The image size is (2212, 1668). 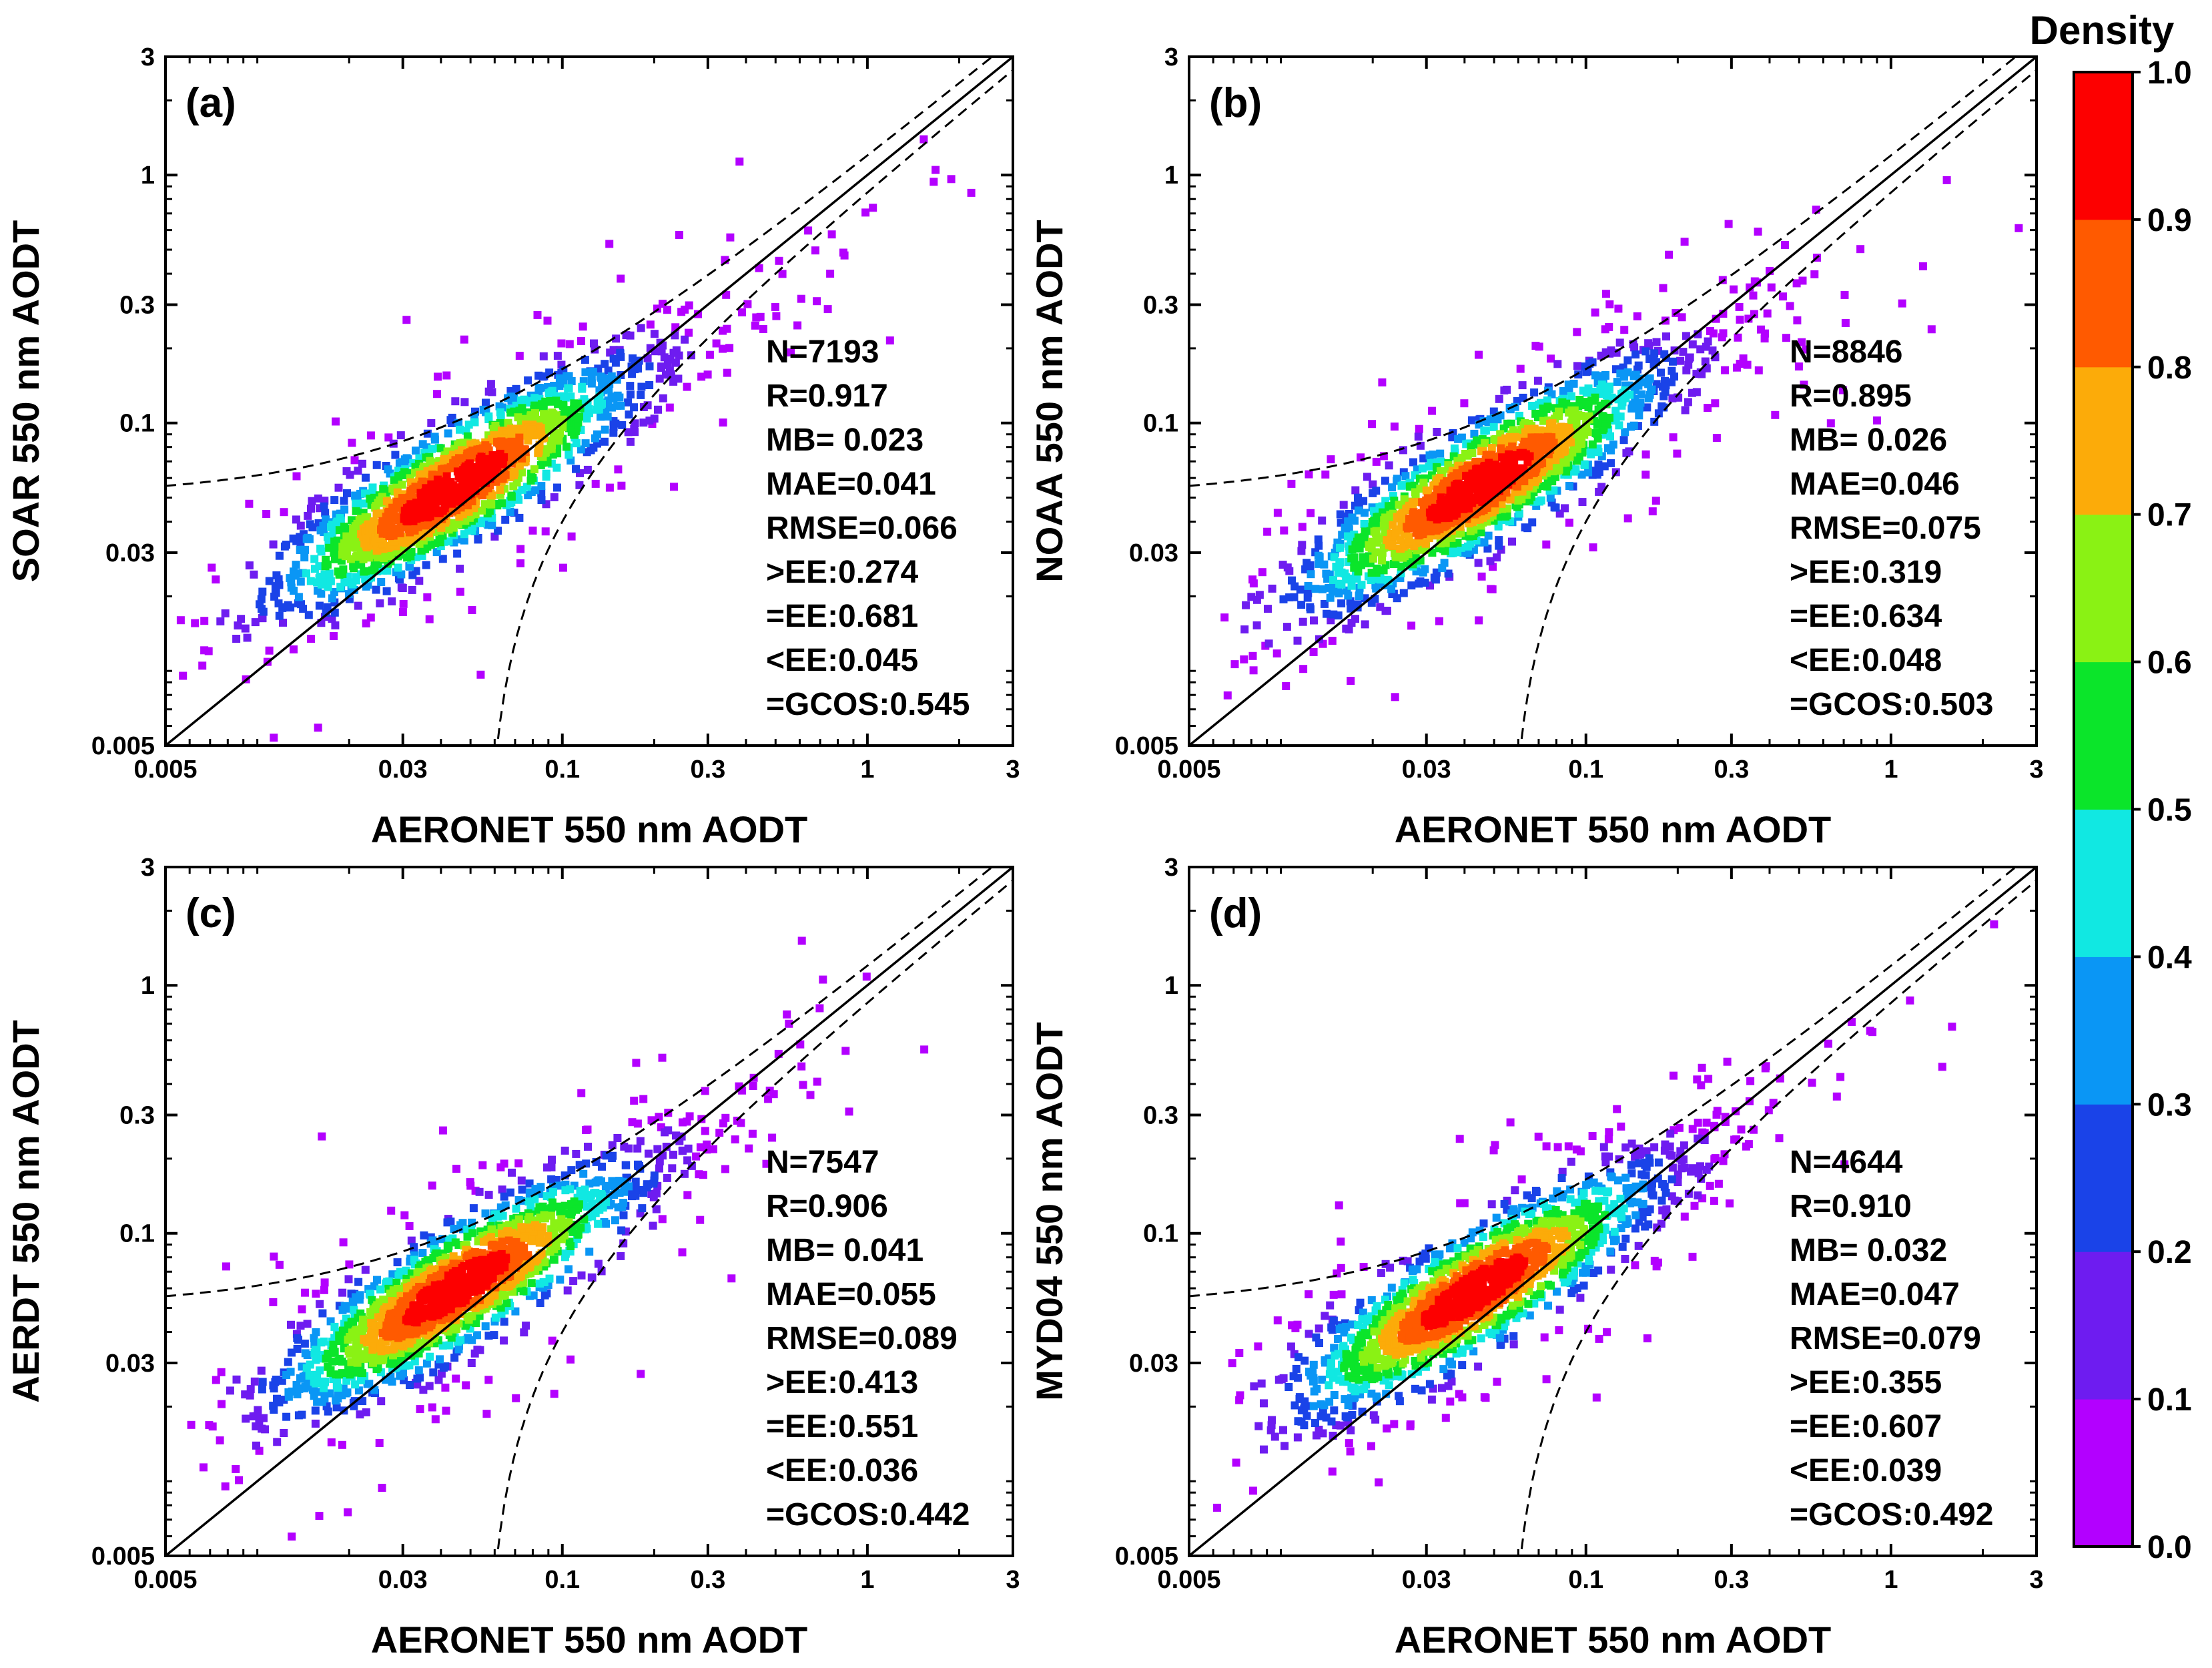 I want to click on x-tick-label: 3, so click(x=1013, y=770).